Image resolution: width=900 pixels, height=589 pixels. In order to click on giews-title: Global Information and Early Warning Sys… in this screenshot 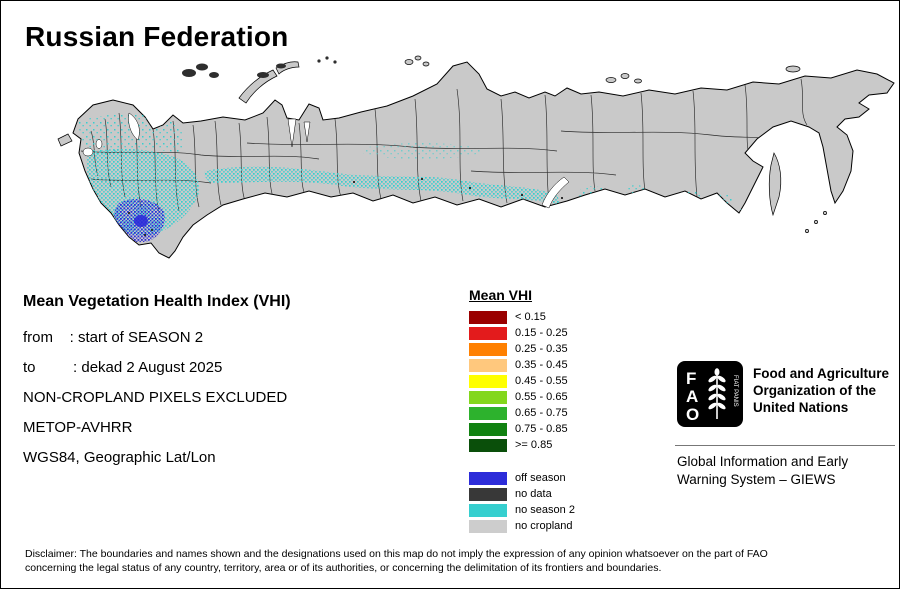, I will do `click(762, 471)`.